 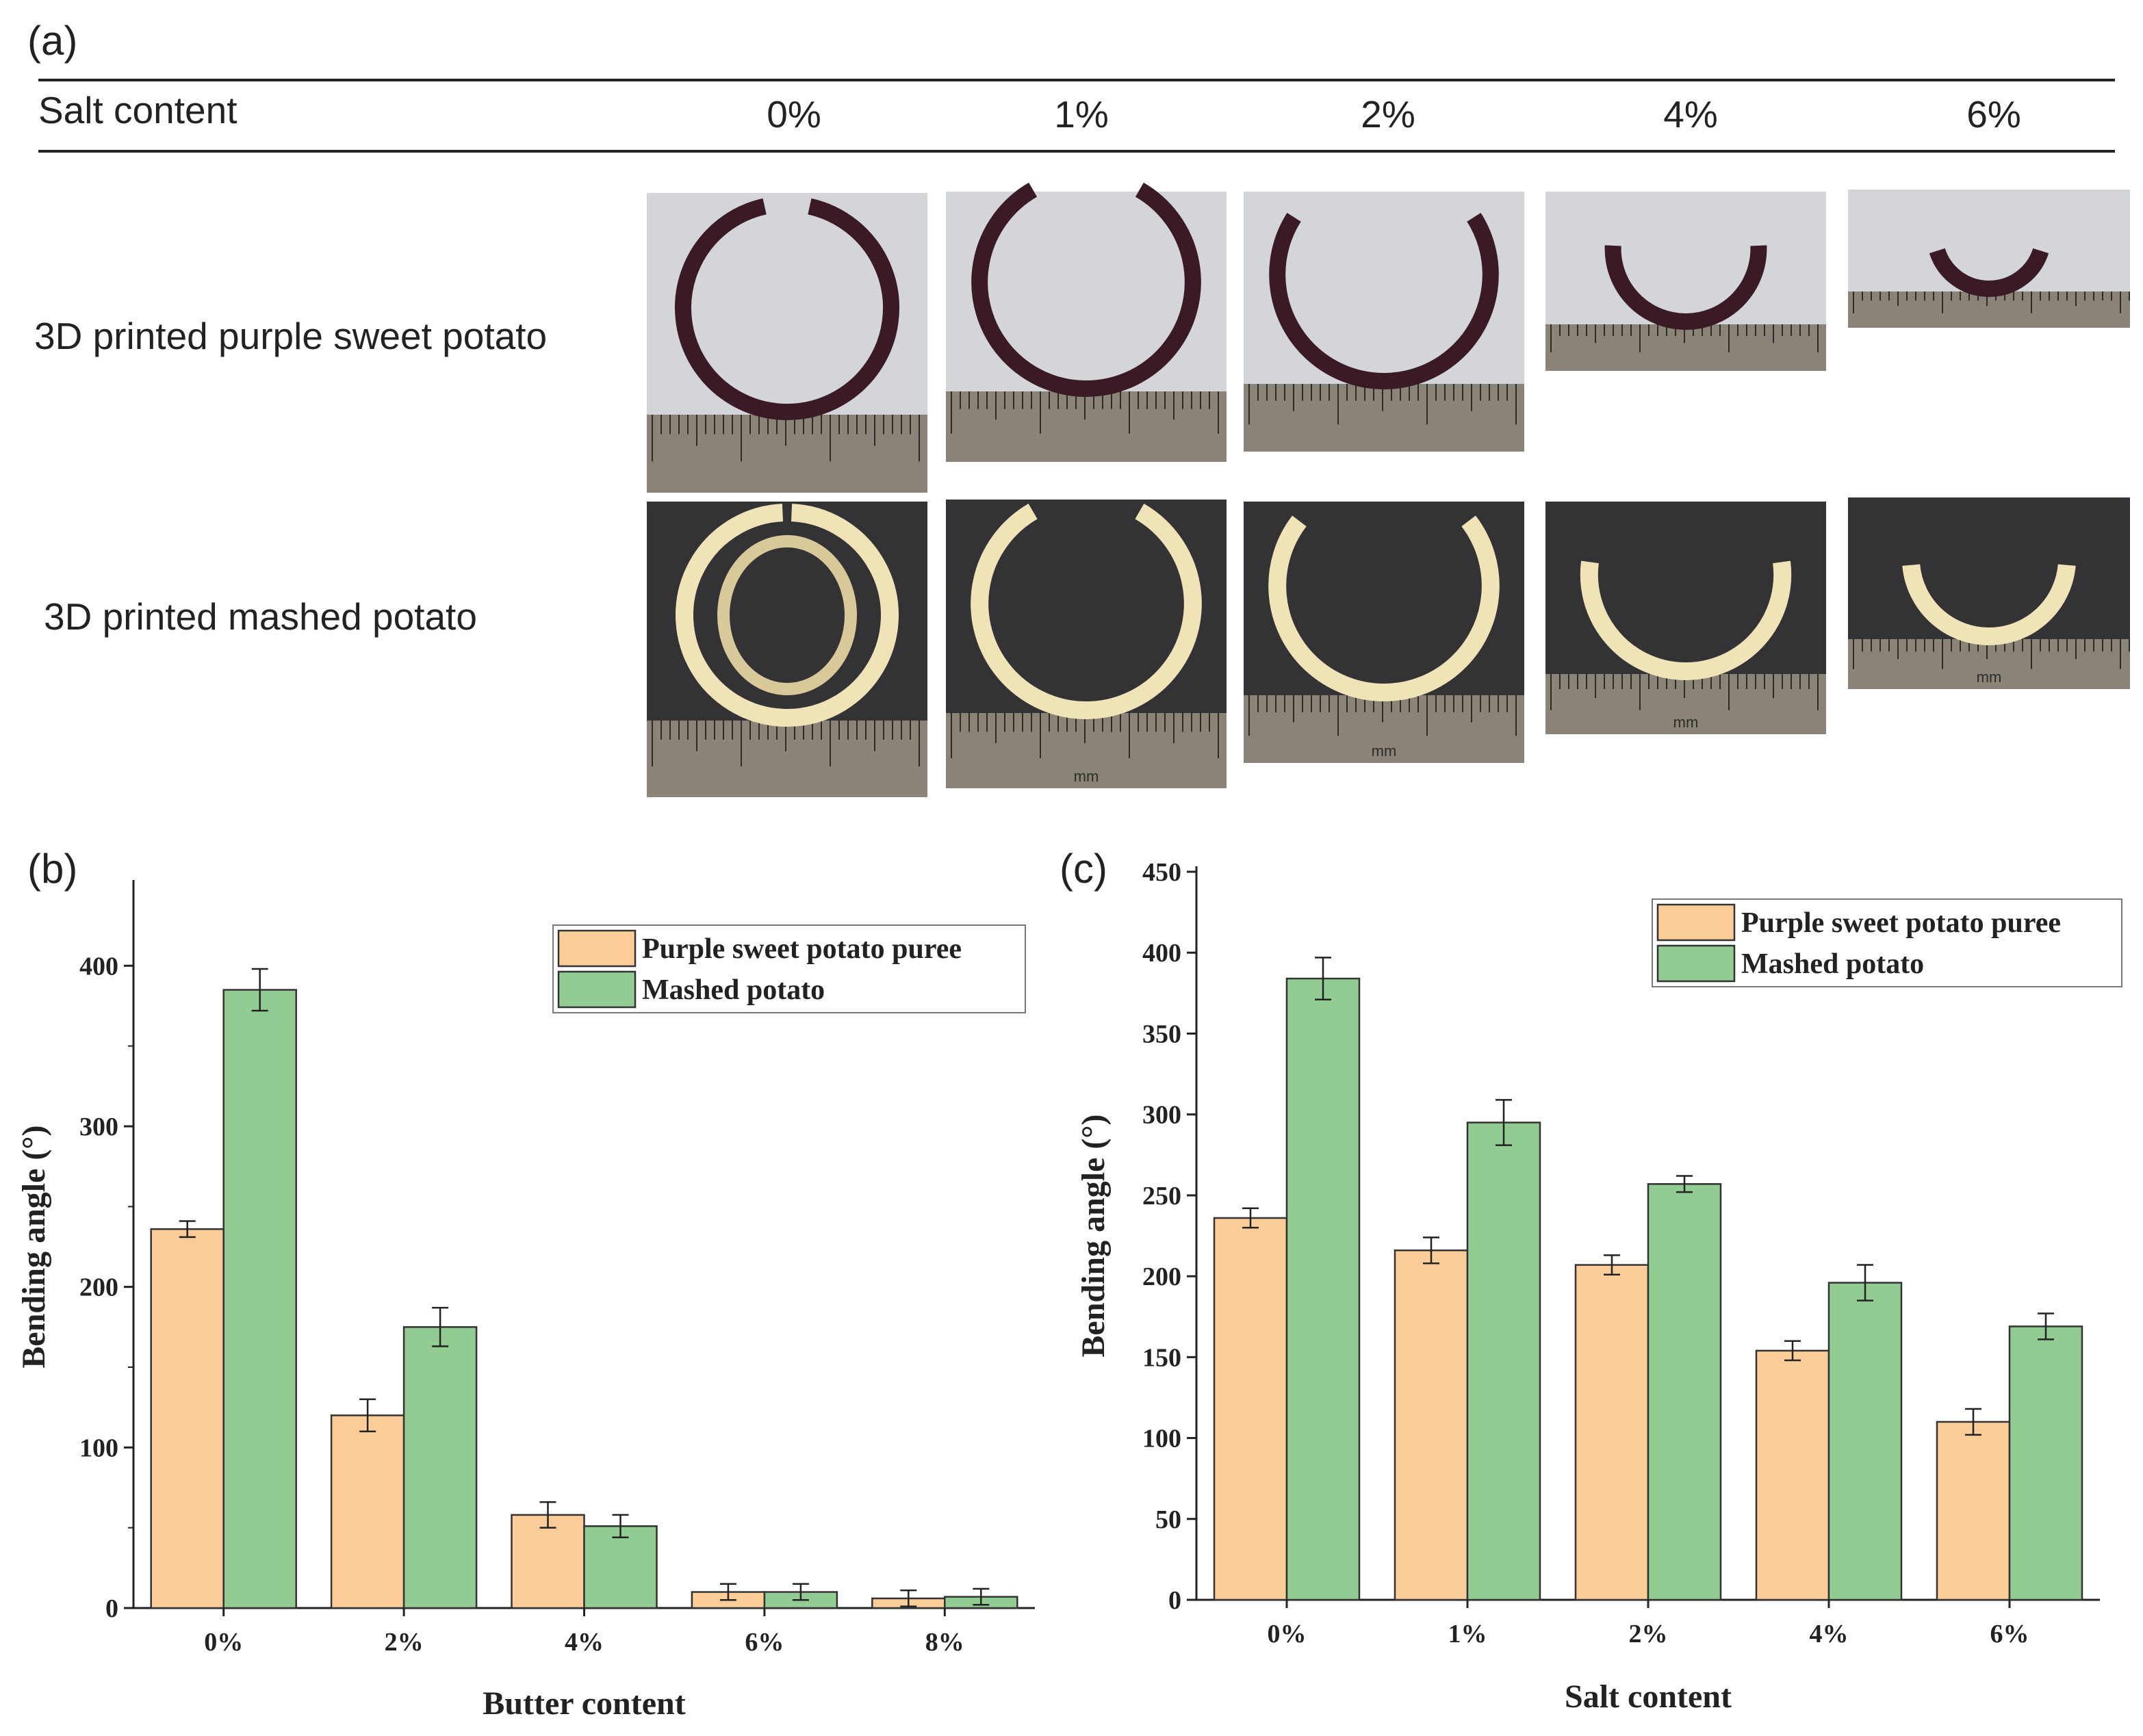 What do you see at coordinates (584, 1703) in the screenshot?
I see `x-axis-title: Butter content` at bounding box center [584, 1703].